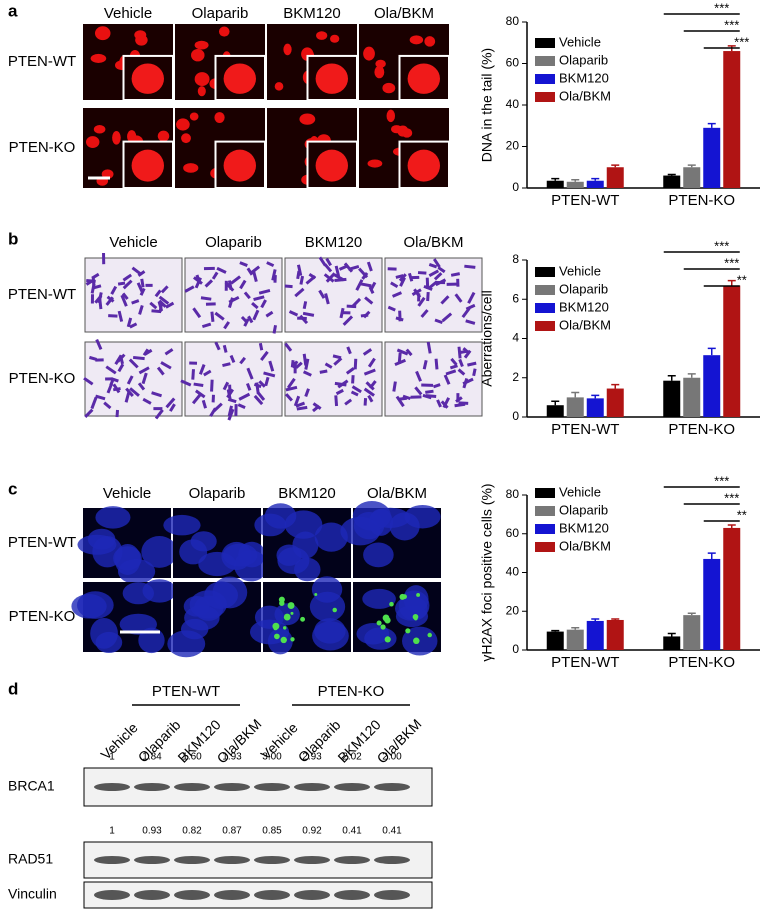 The image size is (770, 909). What do you see at coordinates (13, 10) in the screenshot?
I see `panel-label: a` at bounding box center [13, 10].